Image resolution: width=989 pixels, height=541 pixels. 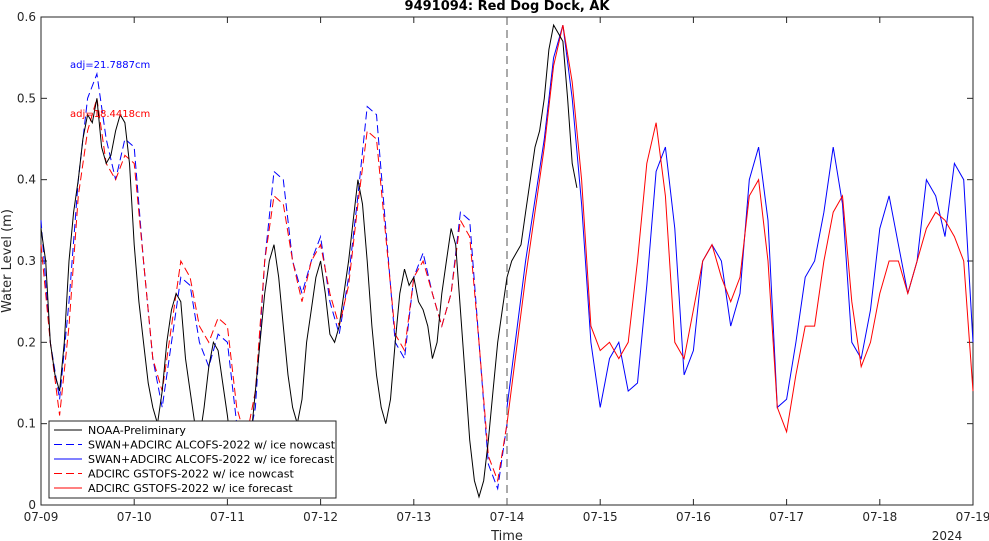 I want to click on y-tick-label: 0.6, so click(x=26, y=17).